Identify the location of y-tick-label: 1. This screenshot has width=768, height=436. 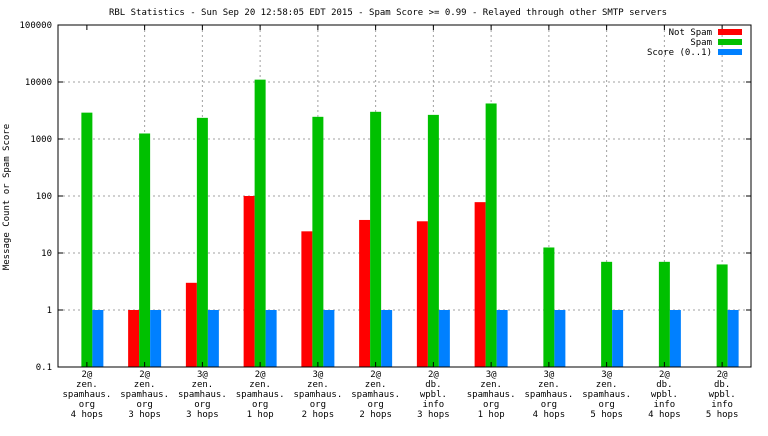
(49, 311).